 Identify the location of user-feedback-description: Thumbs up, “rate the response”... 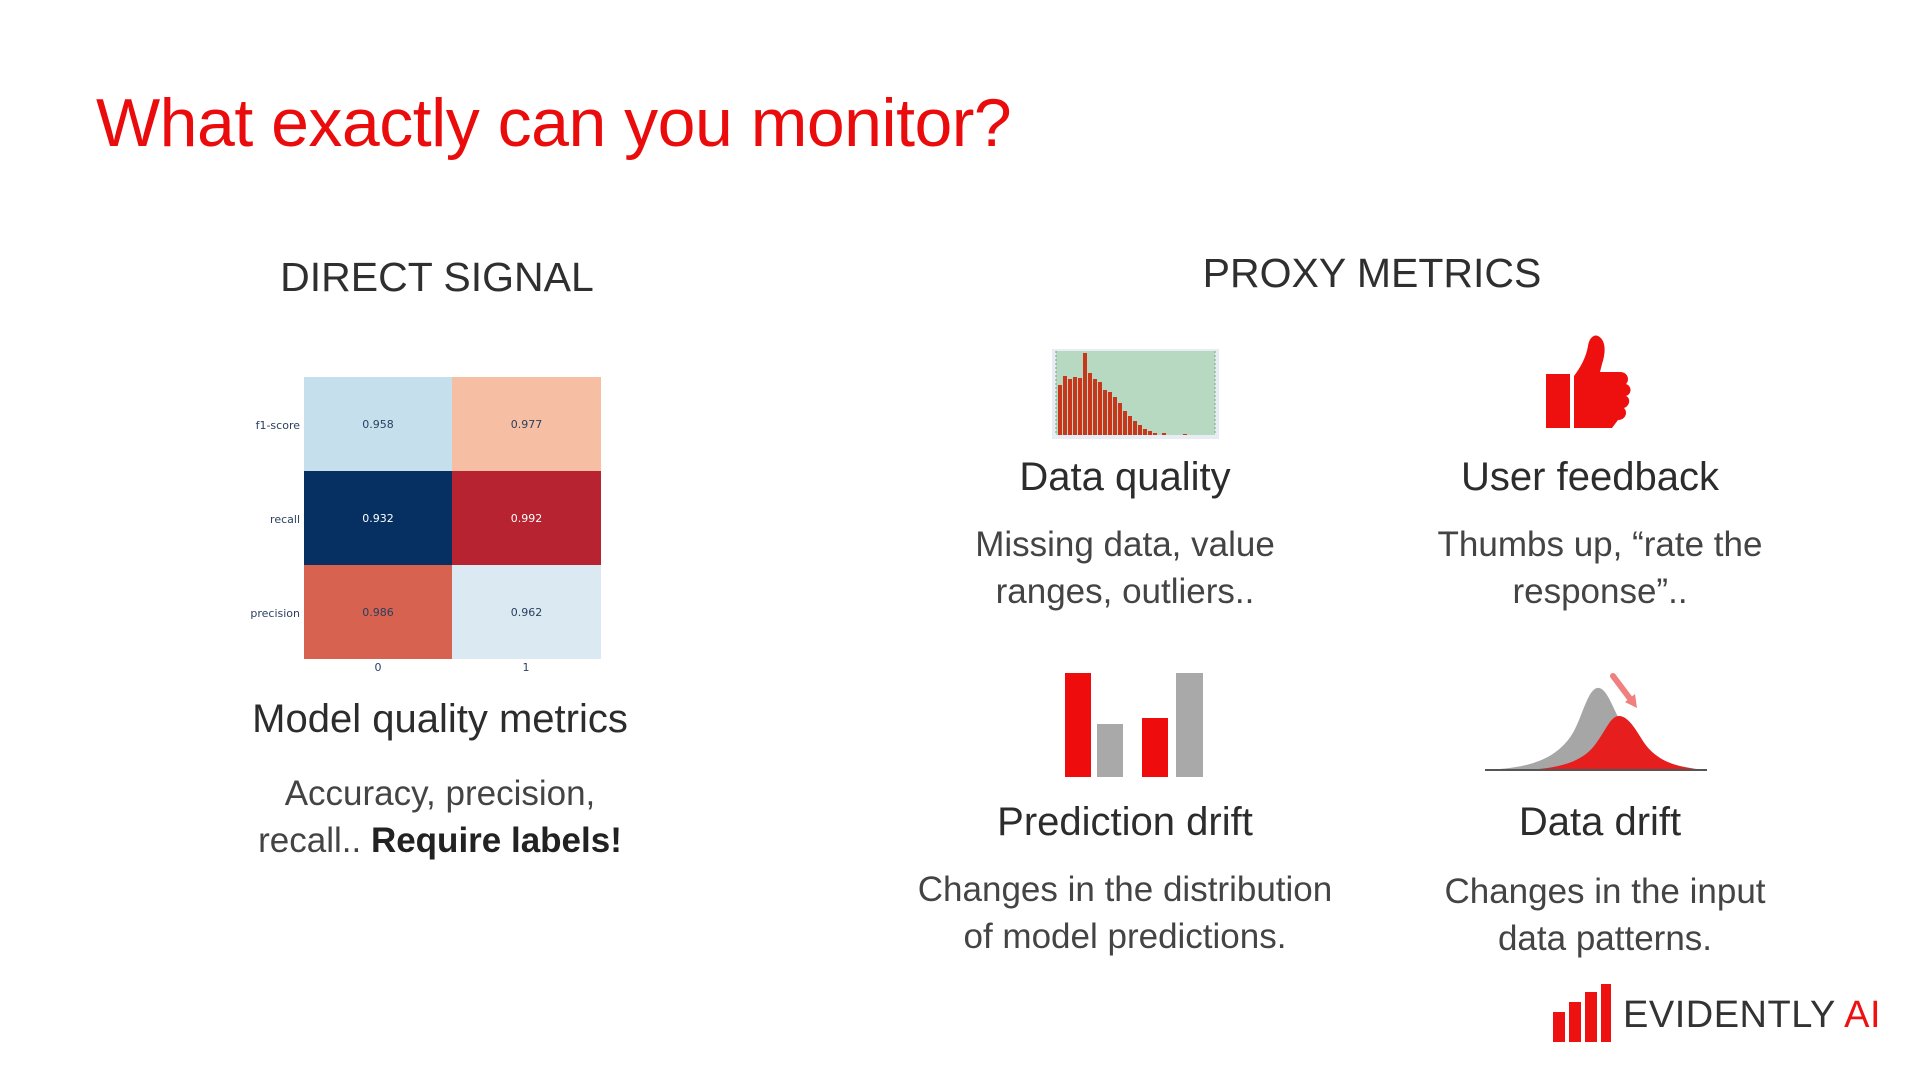
(1600, 568).